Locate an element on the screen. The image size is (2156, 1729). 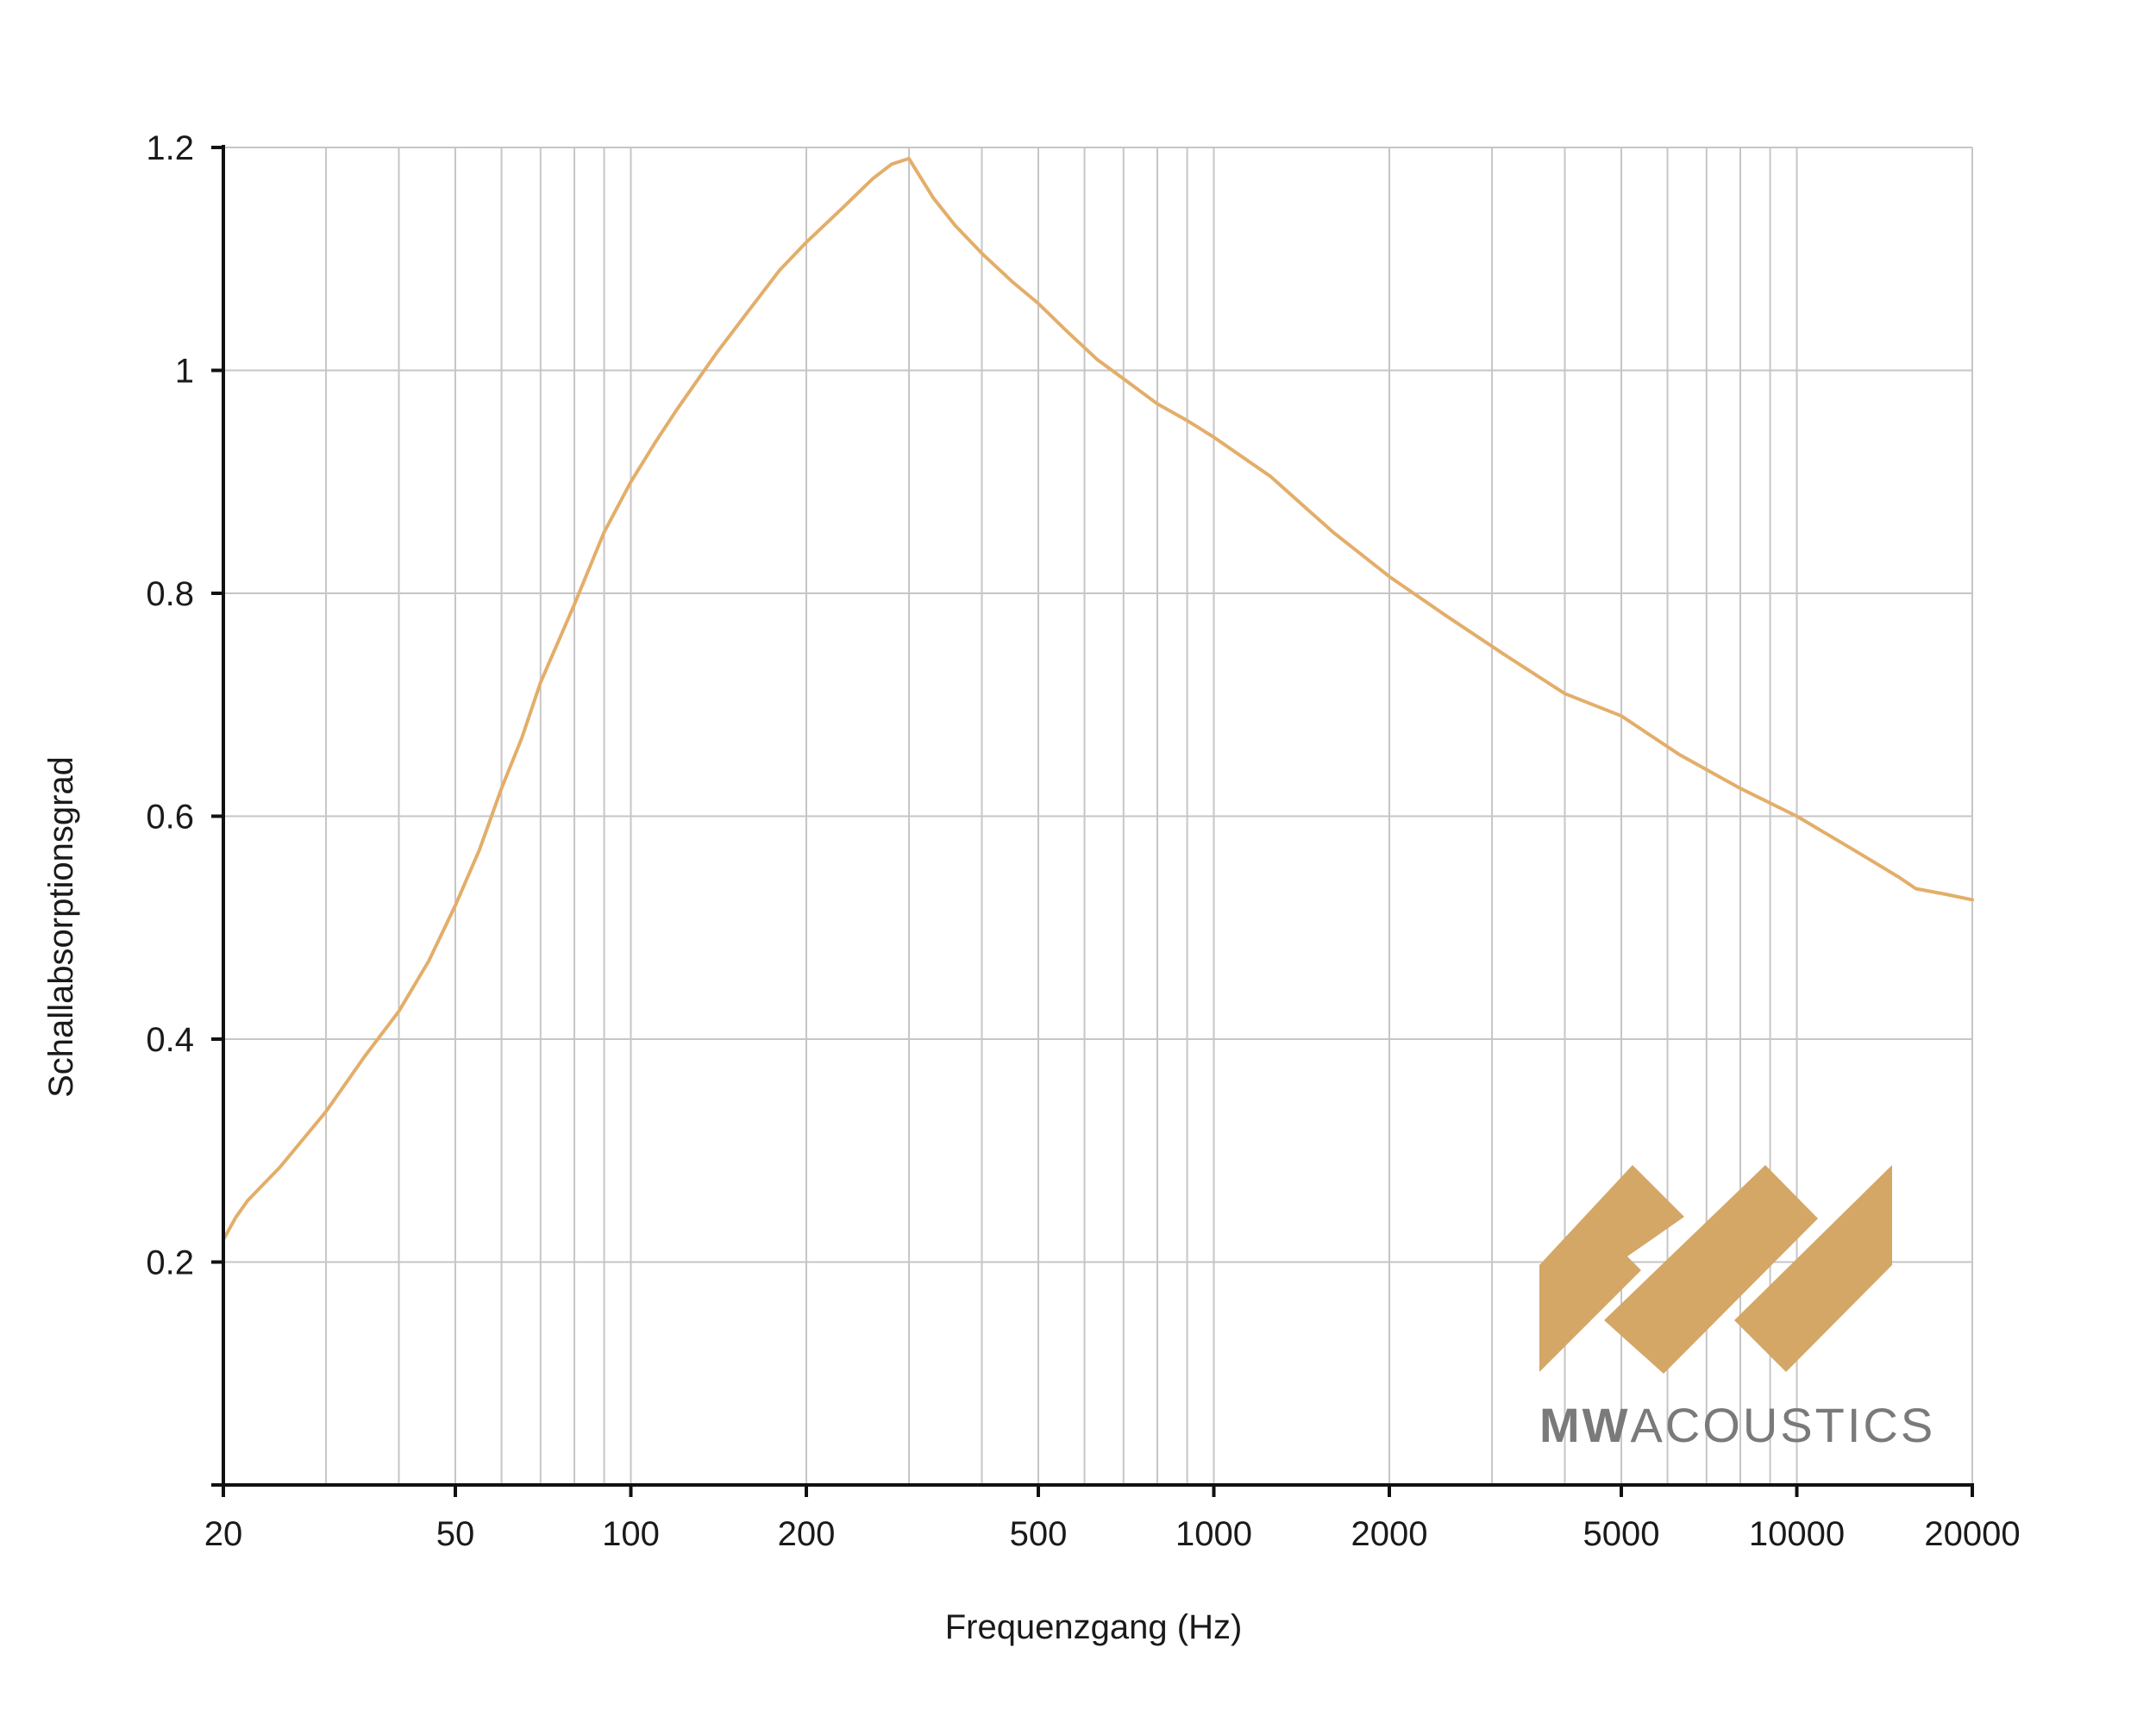
x-tick-label: 20000 is located at coordinates (1972, 1534).